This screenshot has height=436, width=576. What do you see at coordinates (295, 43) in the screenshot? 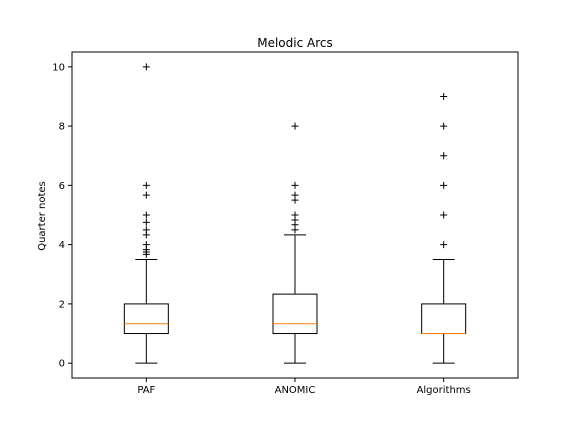
I see `chart-title: Melodic Arcs` at bounding box center [295, 43].